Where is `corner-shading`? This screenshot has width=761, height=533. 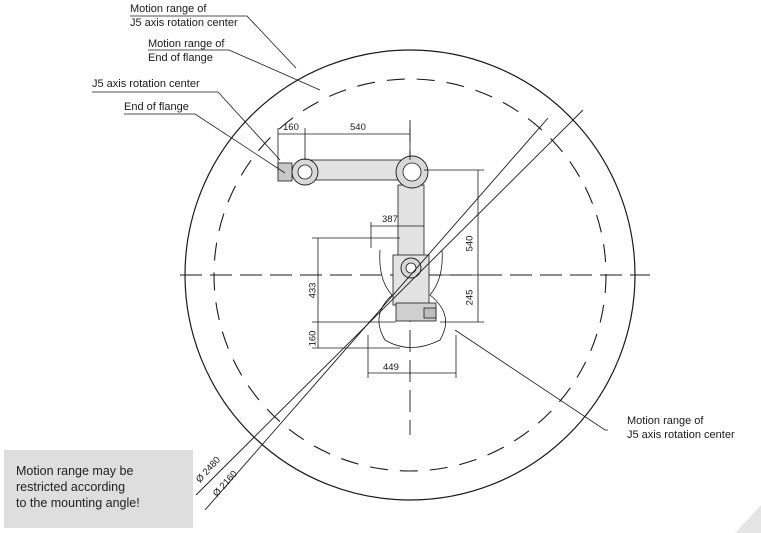 corner-shading is located at coordinates (748, 519).